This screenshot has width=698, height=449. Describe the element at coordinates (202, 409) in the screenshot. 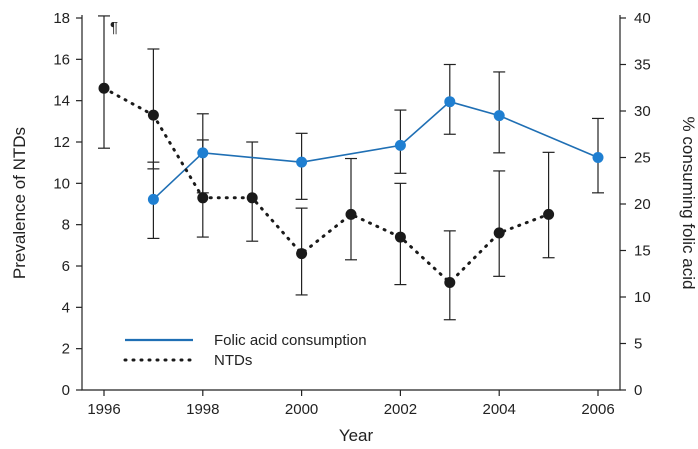

I see `x-tick-label: 1998` at that location.